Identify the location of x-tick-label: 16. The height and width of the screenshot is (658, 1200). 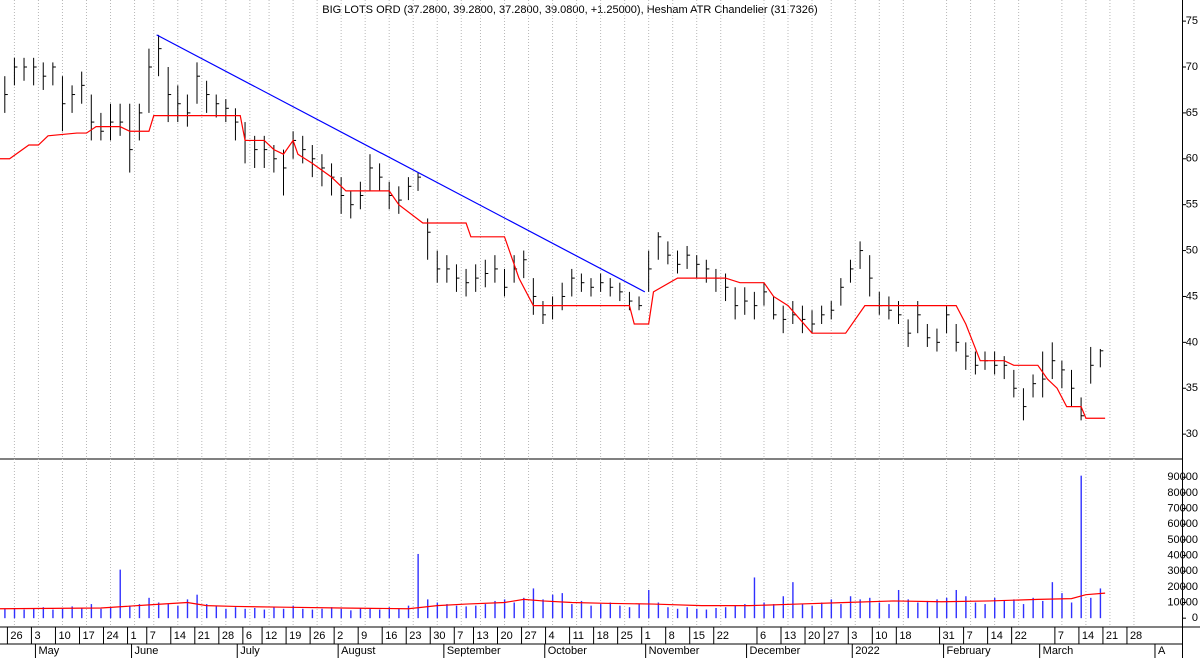
(391, 636).